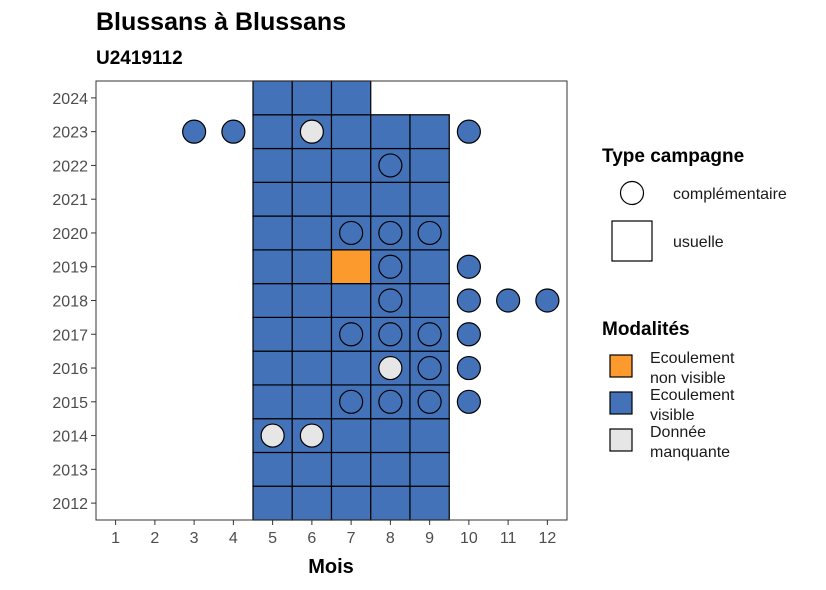  Describe the element at coordinates (390, 538) in the screenshot. I see `x-tick-label: 8` at that location.